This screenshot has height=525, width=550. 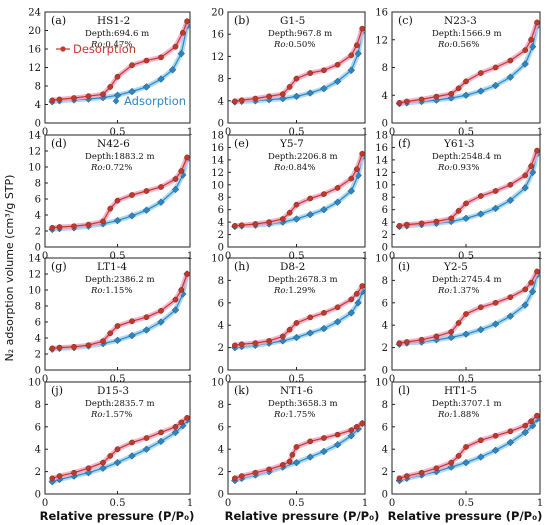 What do you see at coordinates (381, 136) in the screenshot?
I see `y-tick-label: 18` at bounding box center [381, 136].